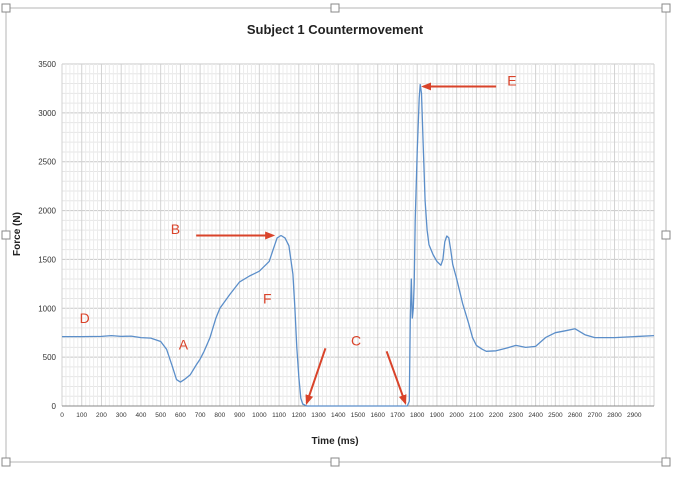 The image size is (682, 480). What do you see at coordinates (17, 234) in the screenshot?
I see `y-axis-label: Force (N)` at bounding box center [17, 234].